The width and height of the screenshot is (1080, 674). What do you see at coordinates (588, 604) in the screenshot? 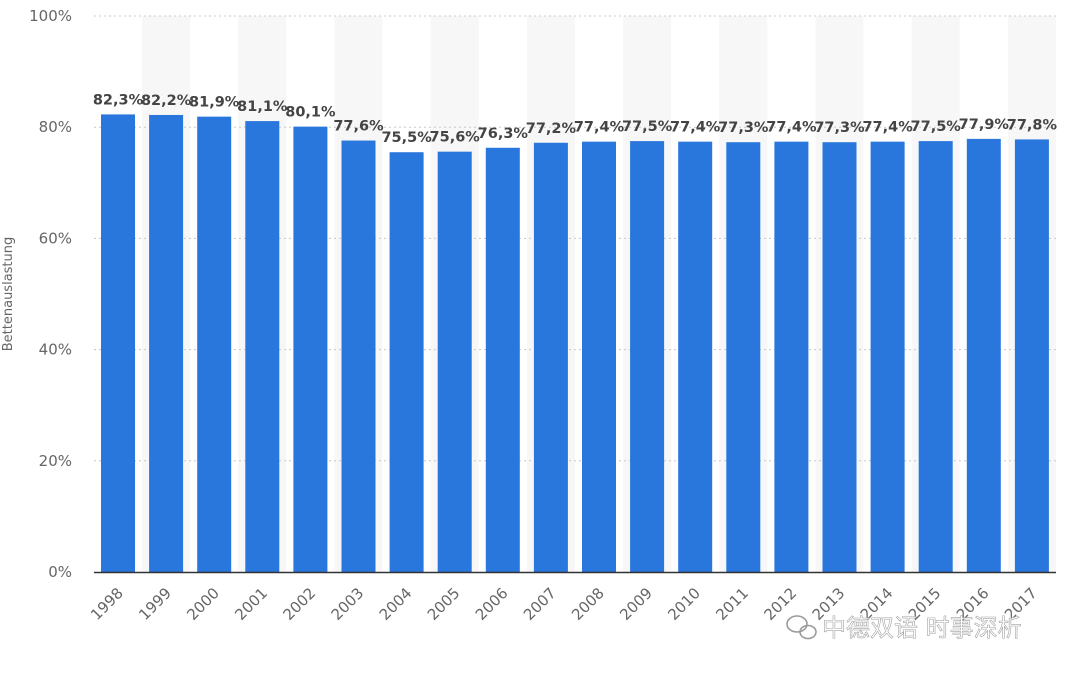
I see `x-tick-label: 2008` at bounding box center [588, 604].